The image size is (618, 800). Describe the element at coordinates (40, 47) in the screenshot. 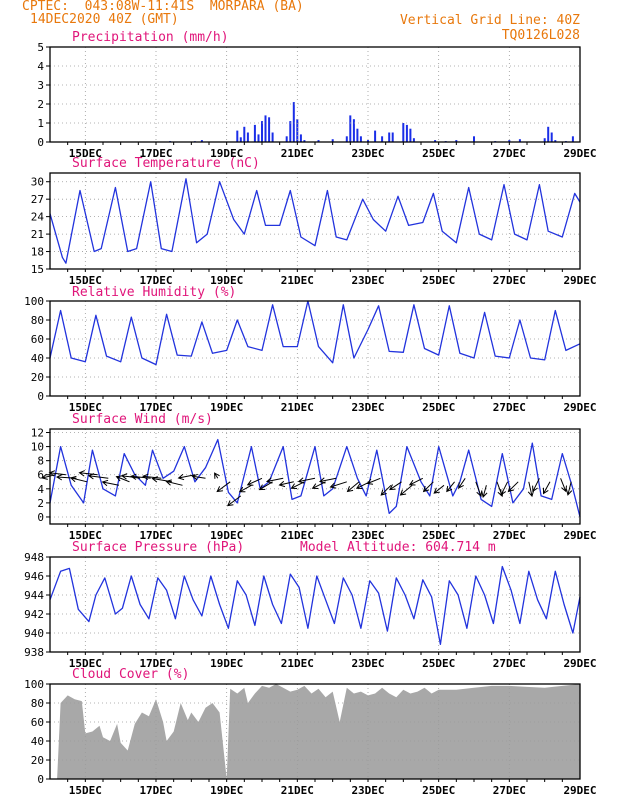

I see `y-tick-label: 5` at that location.